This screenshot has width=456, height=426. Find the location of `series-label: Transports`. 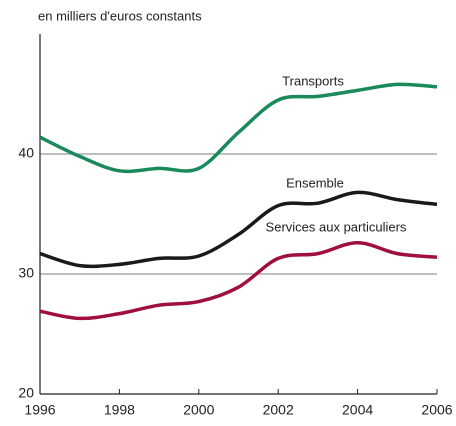

series-label: Transports is located at coordinates (313, 80).